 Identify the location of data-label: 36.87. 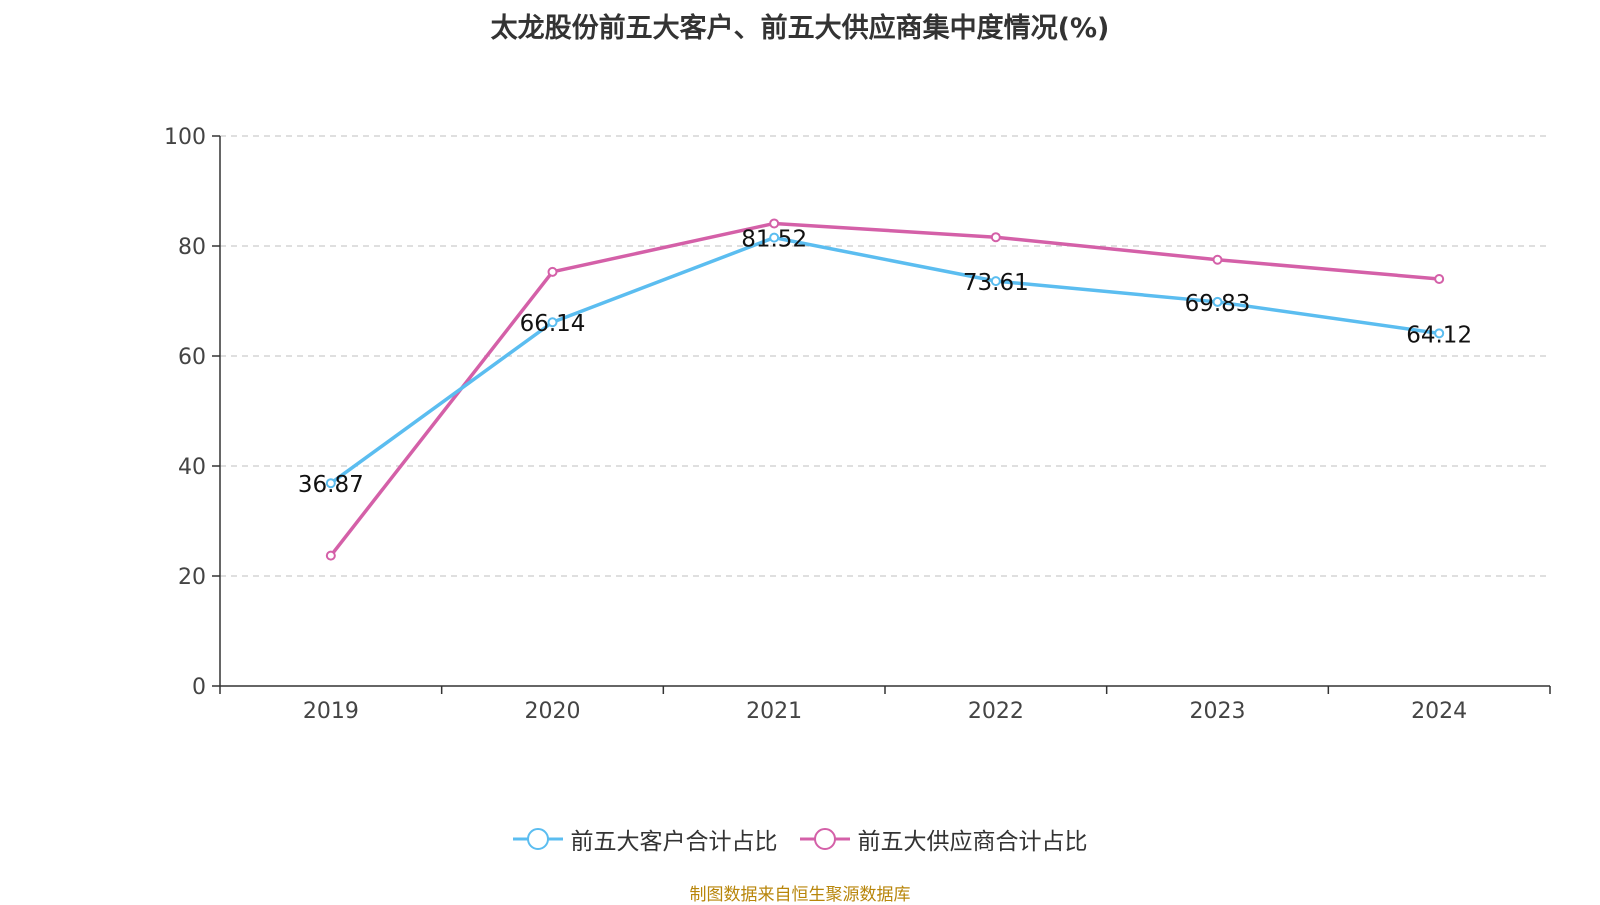
(331, 485).